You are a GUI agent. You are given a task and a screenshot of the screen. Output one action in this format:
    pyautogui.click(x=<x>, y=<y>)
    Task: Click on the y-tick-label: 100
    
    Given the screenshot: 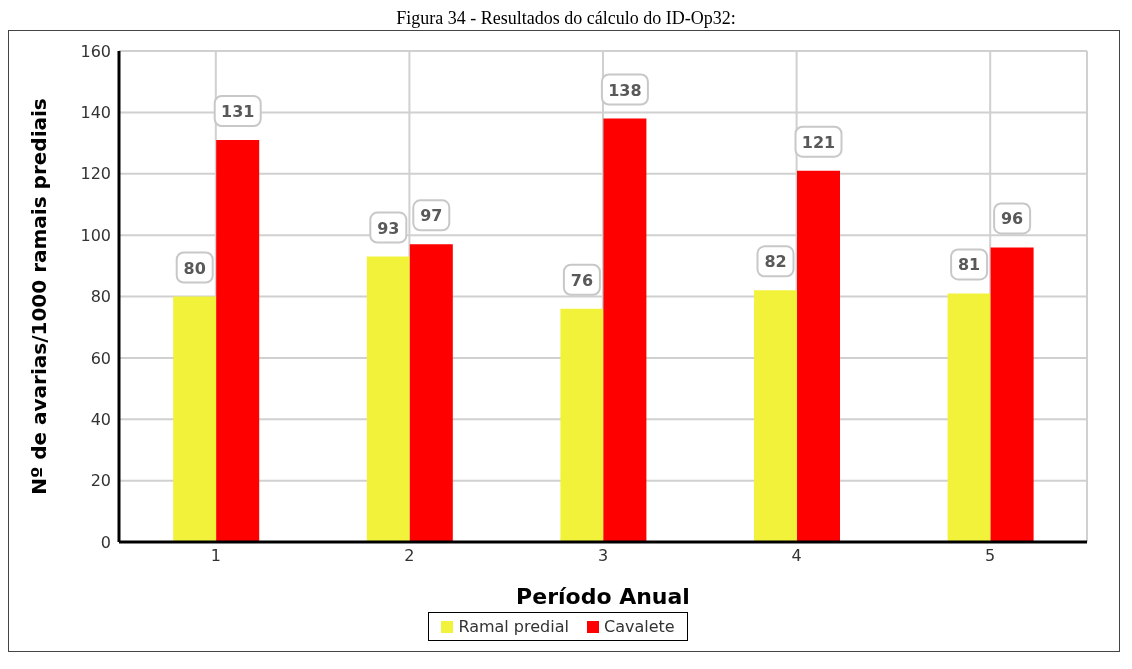 What is the action you would take?
    pyautogui.click(x=95, y=235)
    